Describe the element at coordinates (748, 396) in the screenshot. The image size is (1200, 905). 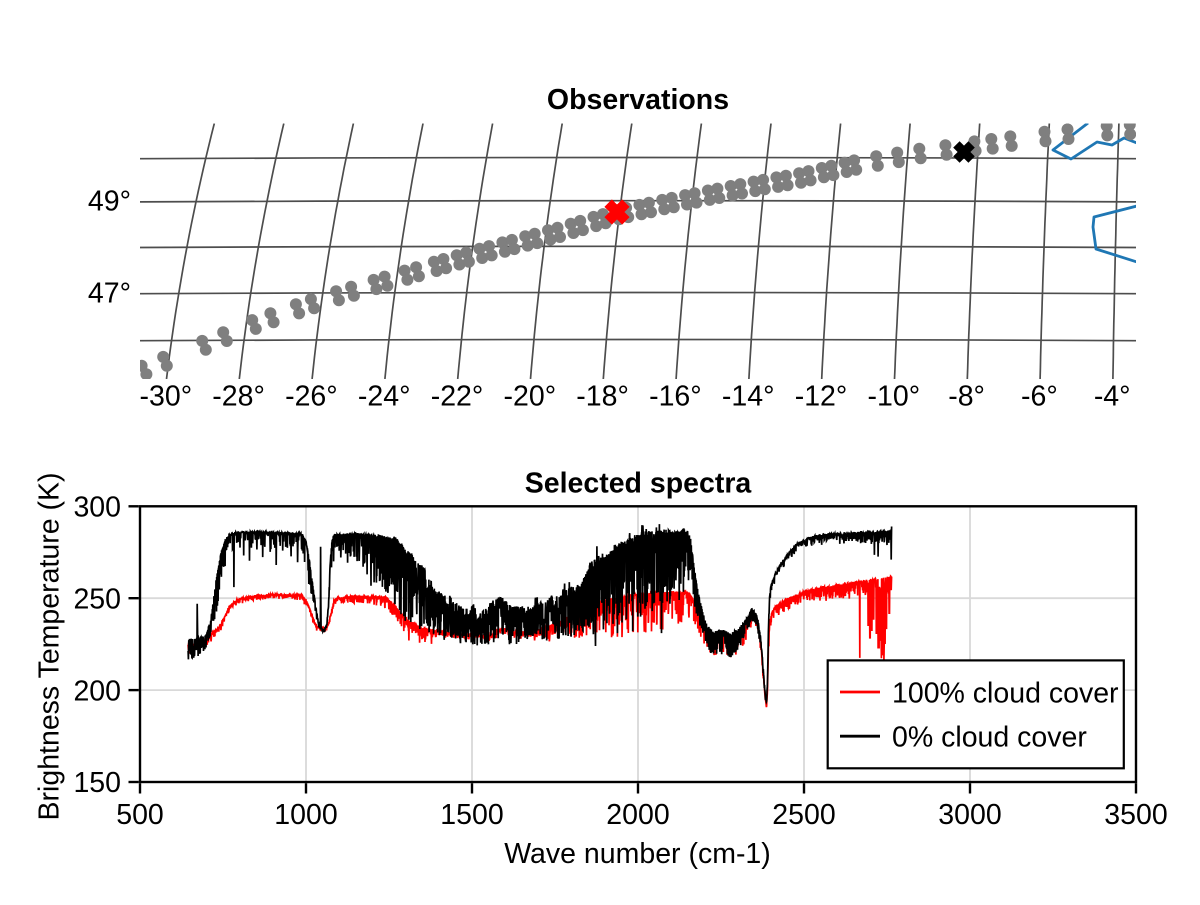
I see `svg-text: -14°` at that location.